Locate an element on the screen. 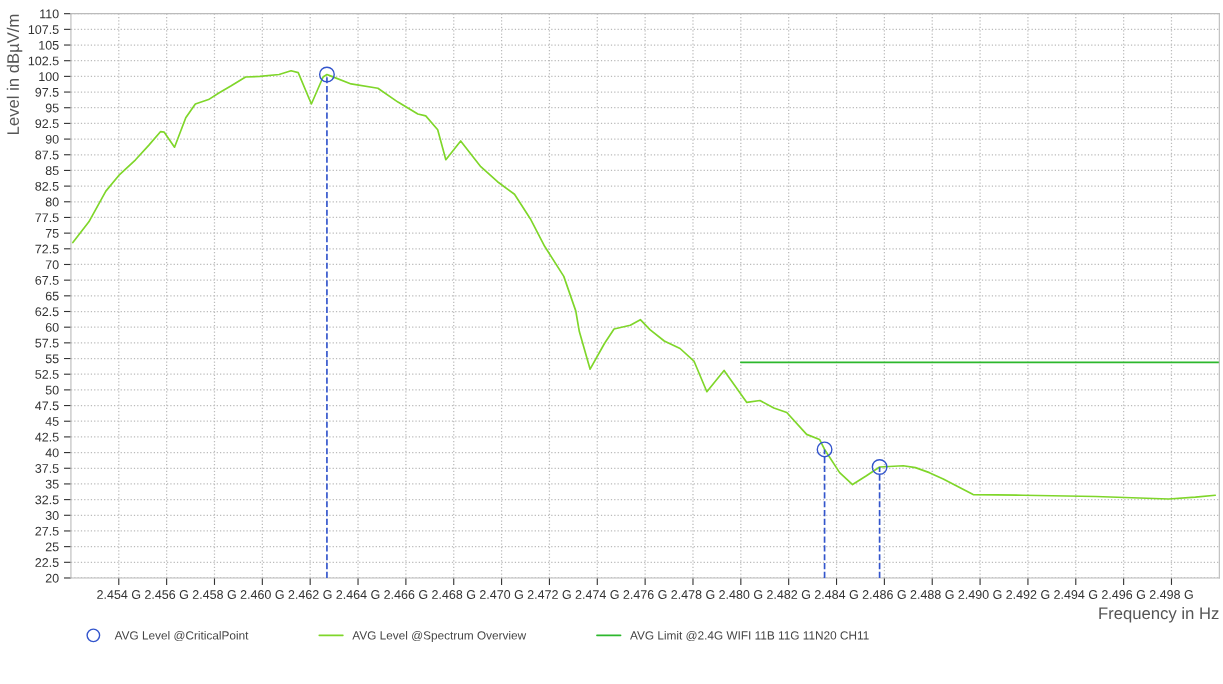 Image resolution: width=1223 pixels, height=684 pixels. x-tick-label: 2.486 G is located at coordinates (884, 594).